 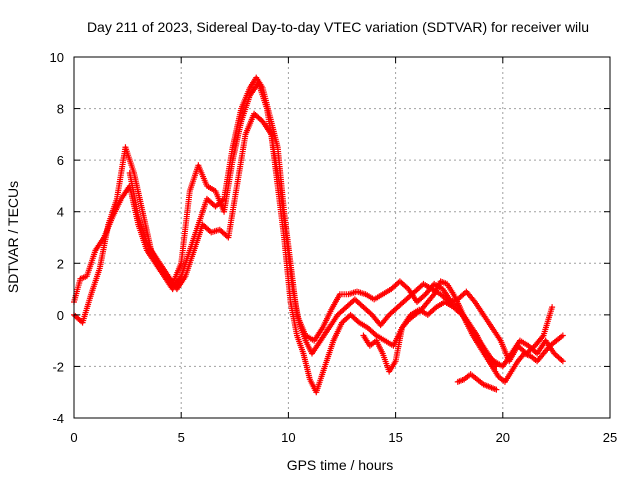 What do you see at coordinates (60, 109) in the screenshot?
I see `y-tick-label: 8` at bounding box center [60, 109].